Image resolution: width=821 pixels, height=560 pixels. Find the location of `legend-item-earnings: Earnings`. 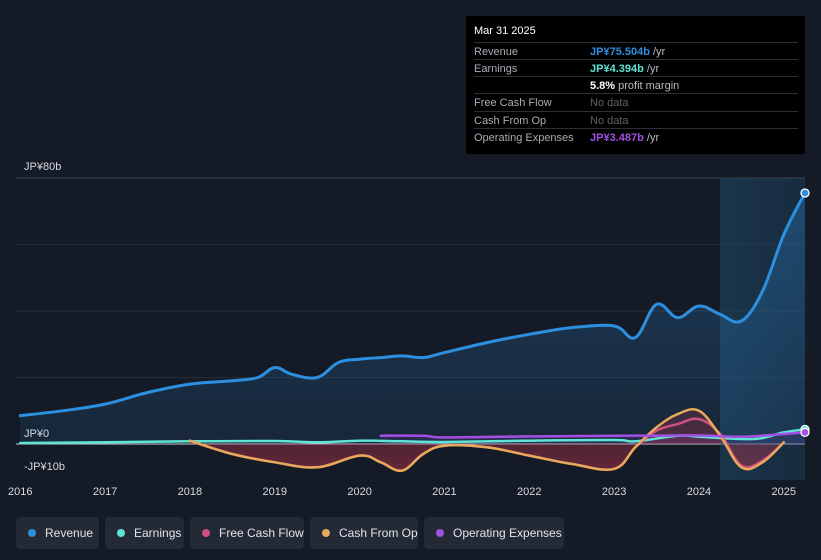

legend-item-earnings: Earnings is located at coordinates (144, 533).